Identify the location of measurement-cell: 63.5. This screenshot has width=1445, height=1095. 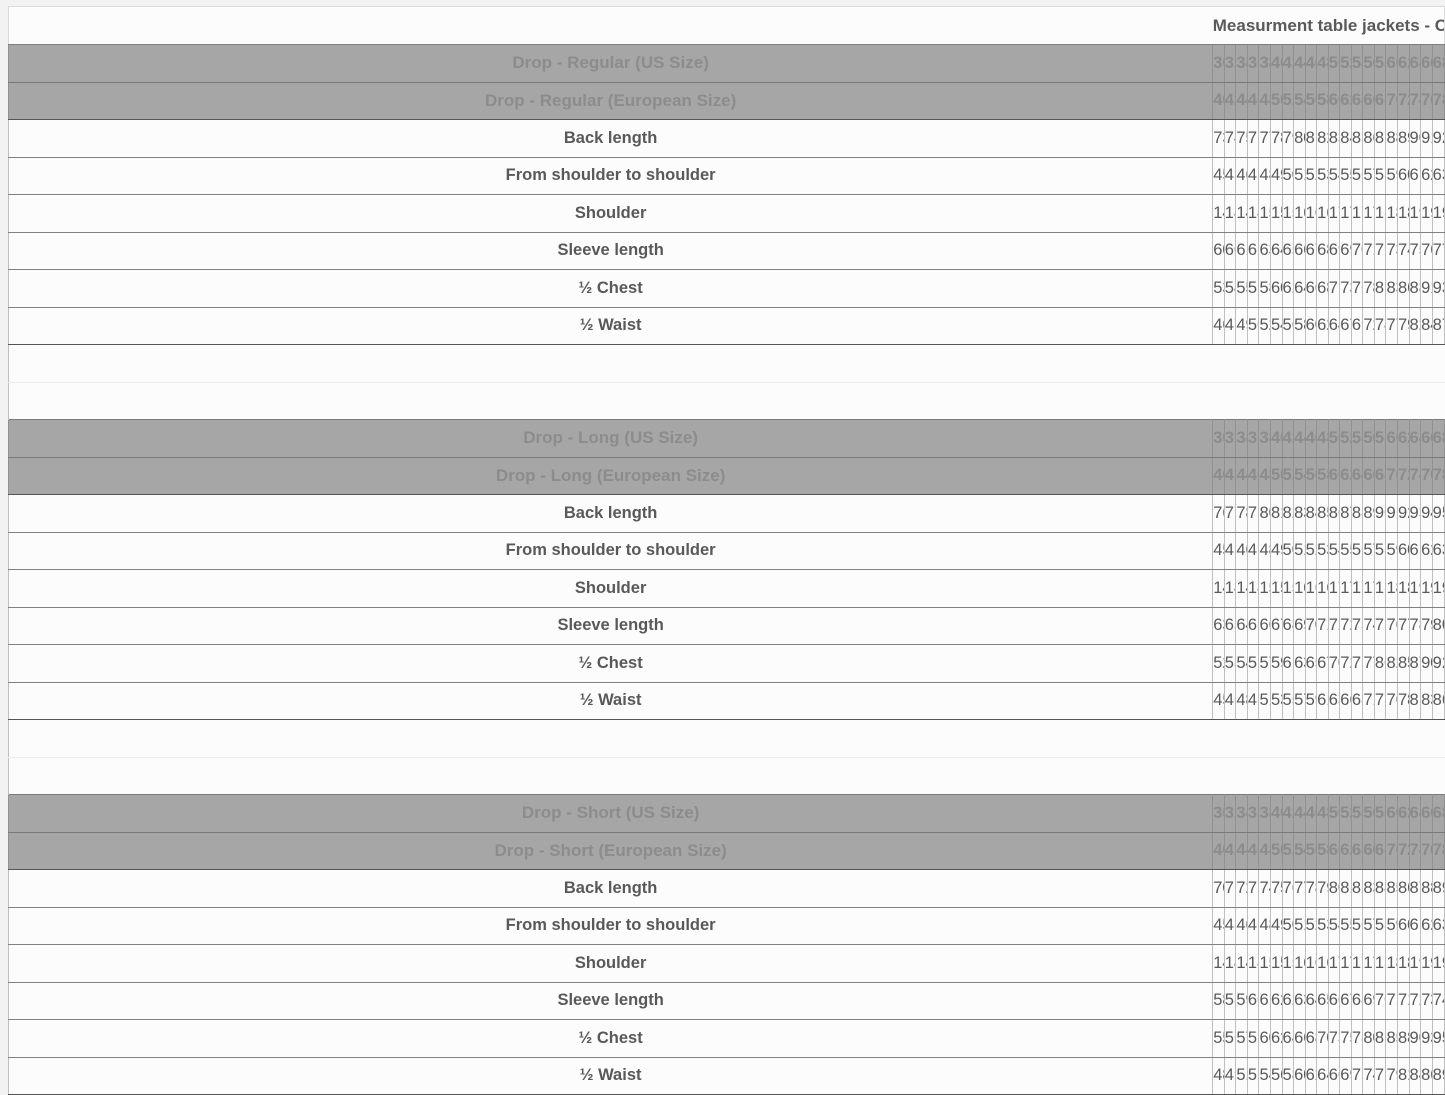
(1438, 925).